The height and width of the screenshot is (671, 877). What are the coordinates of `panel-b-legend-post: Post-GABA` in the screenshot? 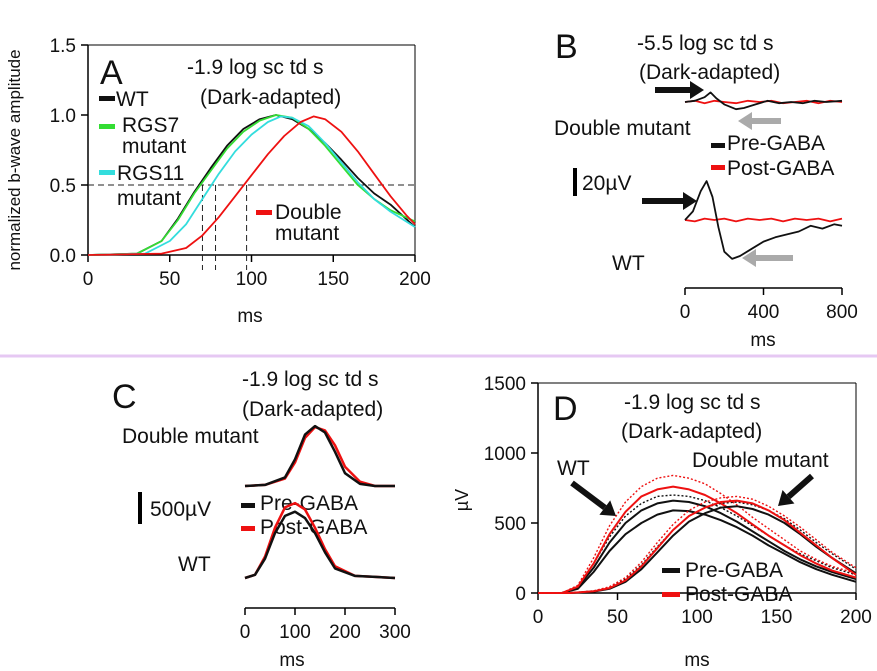 It's located at (780, 168).